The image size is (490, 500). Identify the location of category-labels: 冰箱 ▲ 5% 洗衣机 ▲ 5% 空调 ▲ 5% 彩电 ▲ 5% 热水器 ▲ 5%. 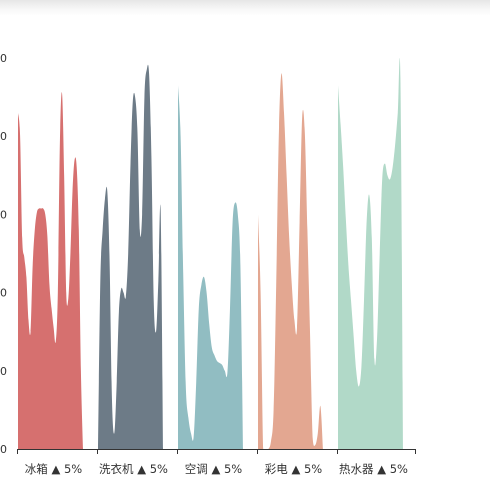
(216, 469).